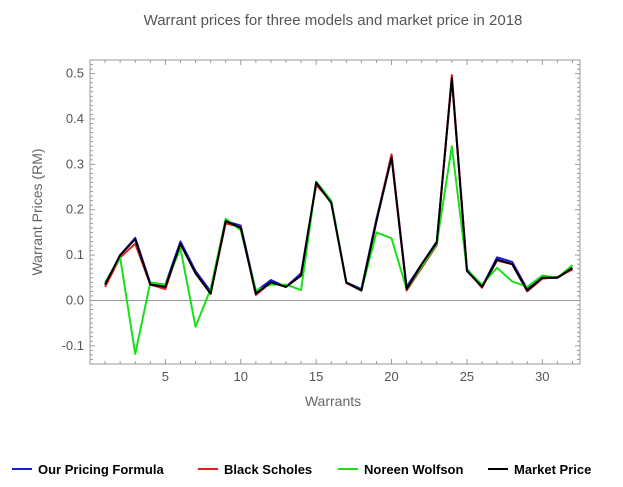 This screenshot has height=487, width=623. I want to click on y-tick-label: 0.0, so click(75, 299).